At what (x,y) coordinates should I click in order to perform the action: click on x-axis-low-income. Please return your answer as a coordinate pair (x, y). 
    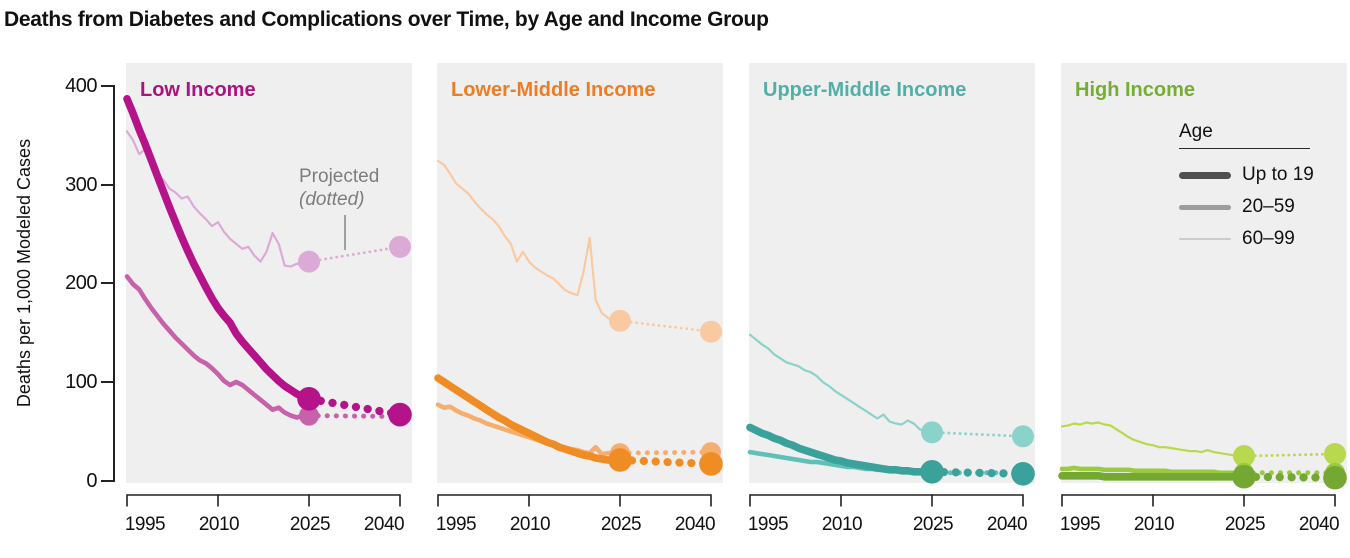
    Looking at the image, I should click on (263, 500).